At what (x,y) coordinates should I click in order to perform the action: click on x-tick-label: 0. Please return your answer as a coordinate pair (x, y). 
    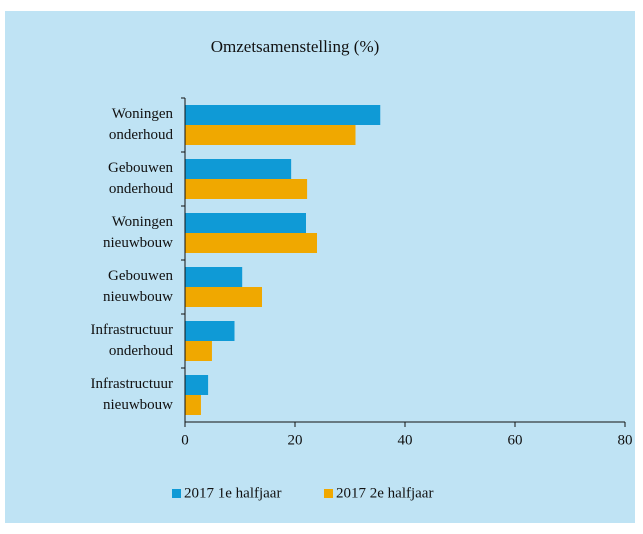
    Looking at the image, I should click on (185, 440).